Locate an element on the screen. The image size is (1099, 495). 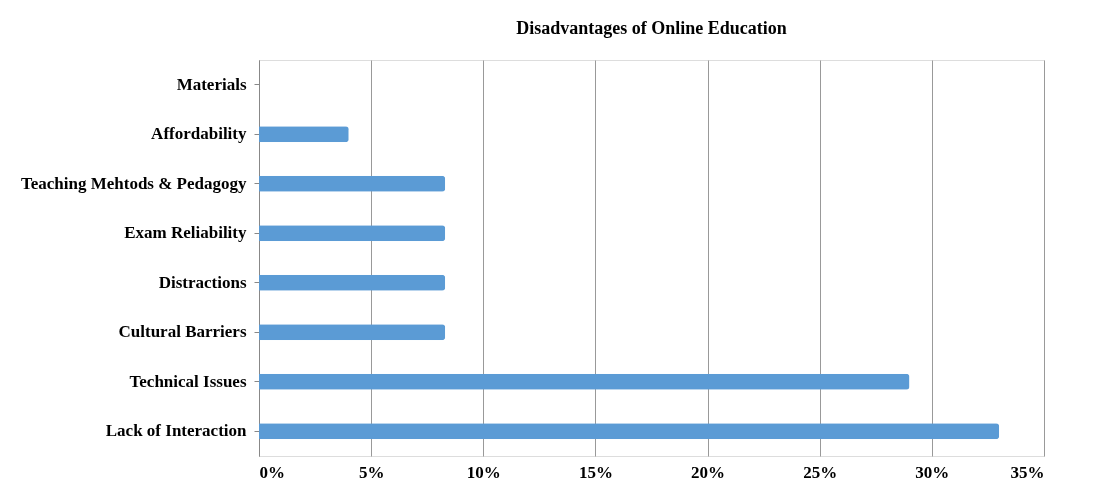
x-tick-label: 5% is located at coordinates (371, 472).